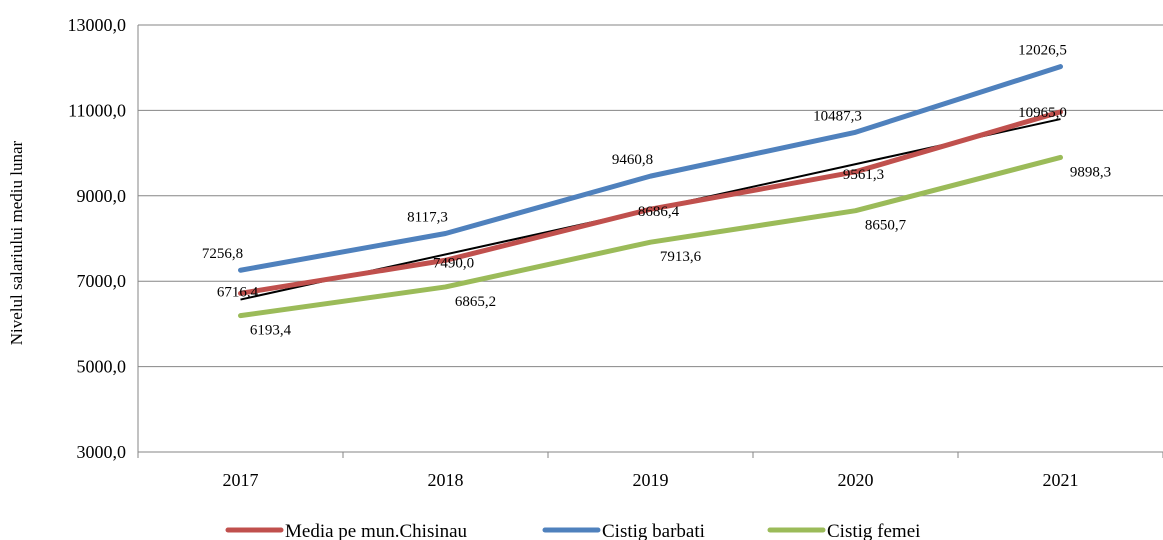 This screenshot has height=540, width=1163. Describe the element at coordinates (659, 212) in the screenshot. I see `data-label: 8686,4` at that location.